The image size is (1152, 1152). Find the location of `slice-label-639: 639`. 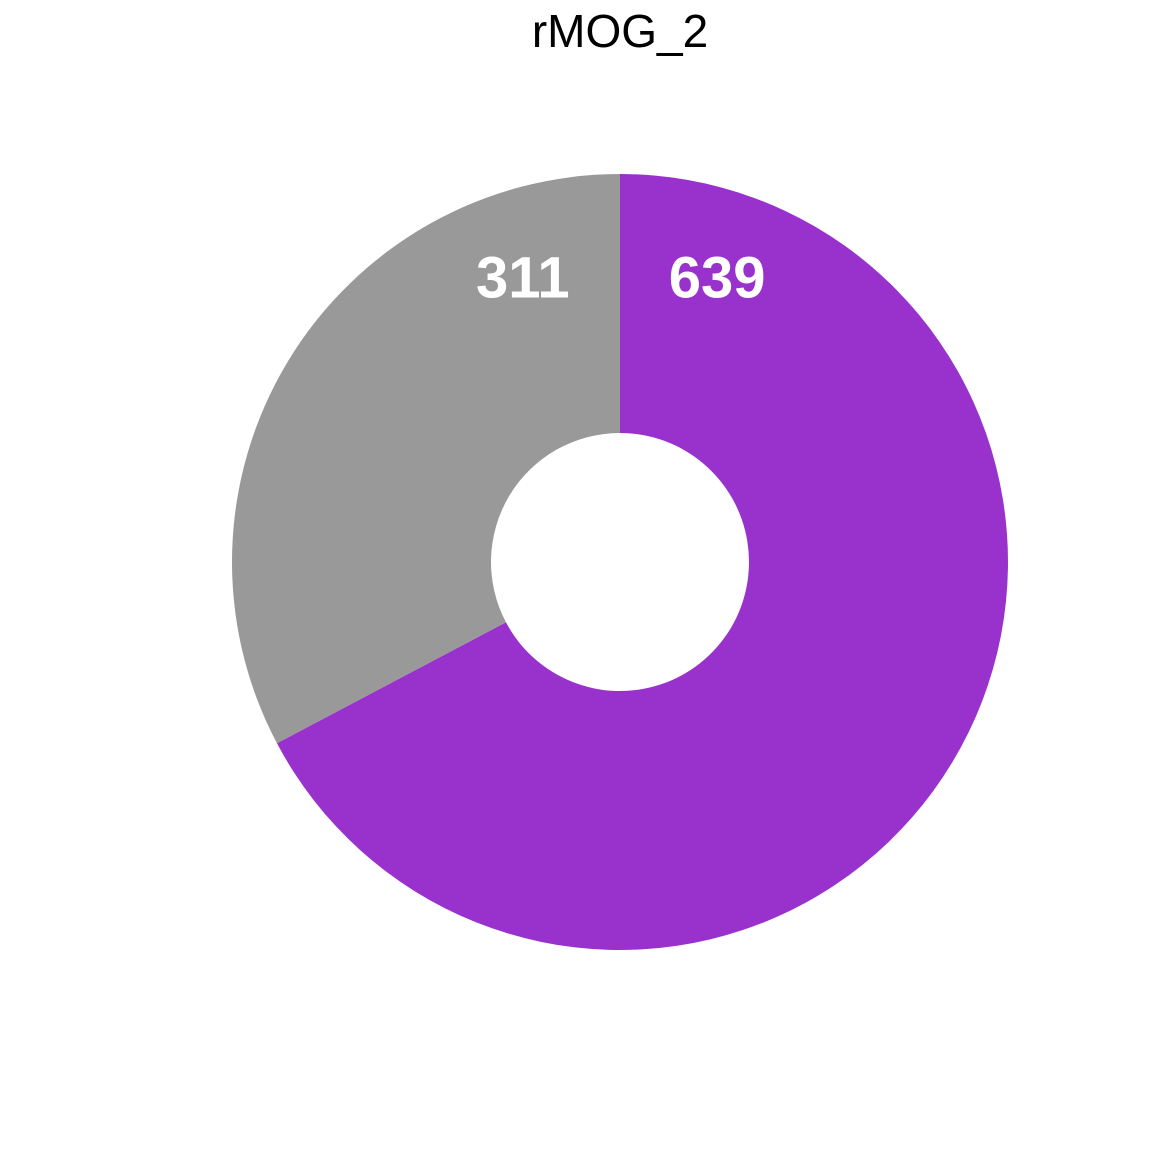

slice-label-639: 639 is located at coordinates (717, 278).